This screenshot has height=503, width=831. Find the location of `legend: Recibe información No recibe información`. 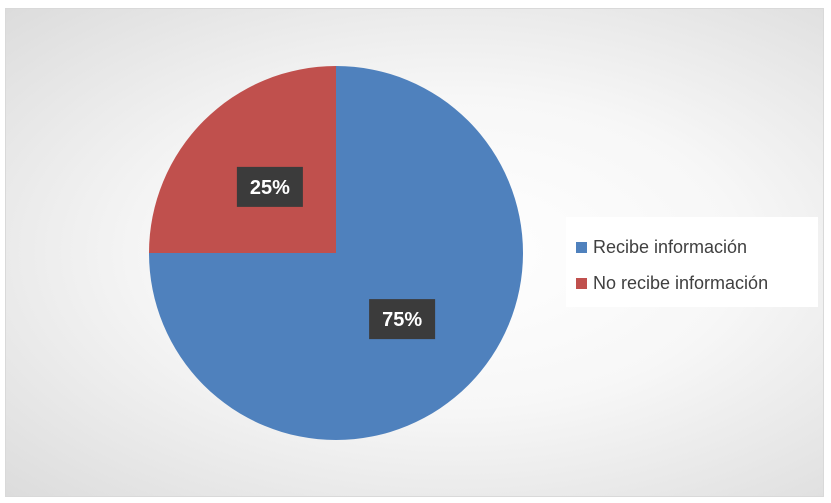

legend: Recibe información No recibe información is located at coordinates (692, 262).